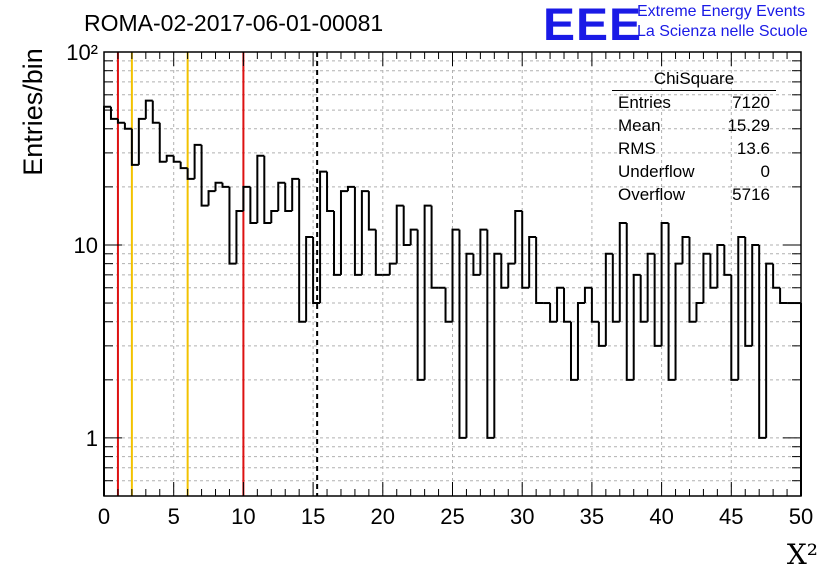 This screenshot has height=572, width=836. I want to click on stats-row-mean: Mean 15.29, so click(694, 125).